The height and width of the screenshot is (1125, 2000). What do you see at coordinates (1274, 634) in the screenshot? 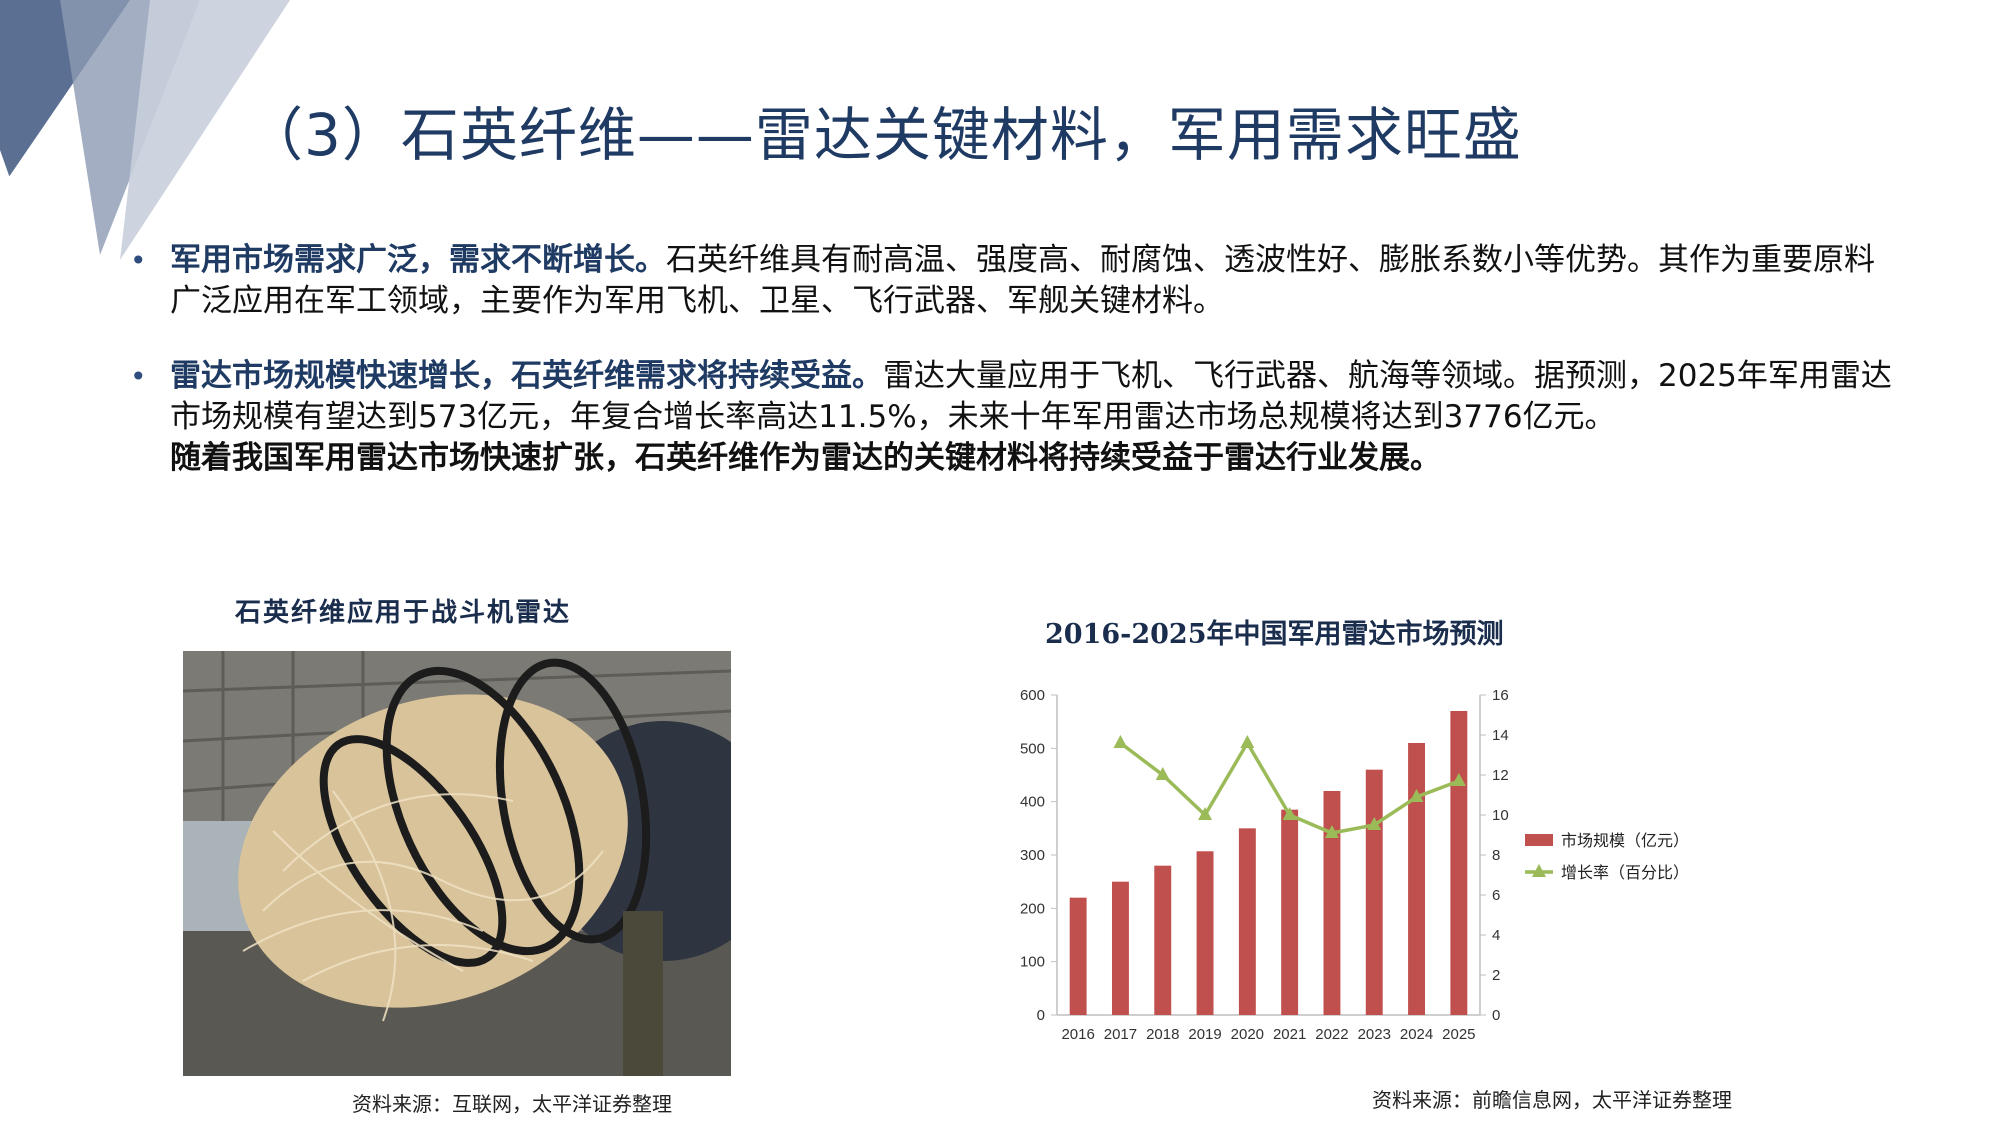
I see `figure-right-caption: 2016-2025年中国军用雷达市场预测` at bounding box center [1274, 634].